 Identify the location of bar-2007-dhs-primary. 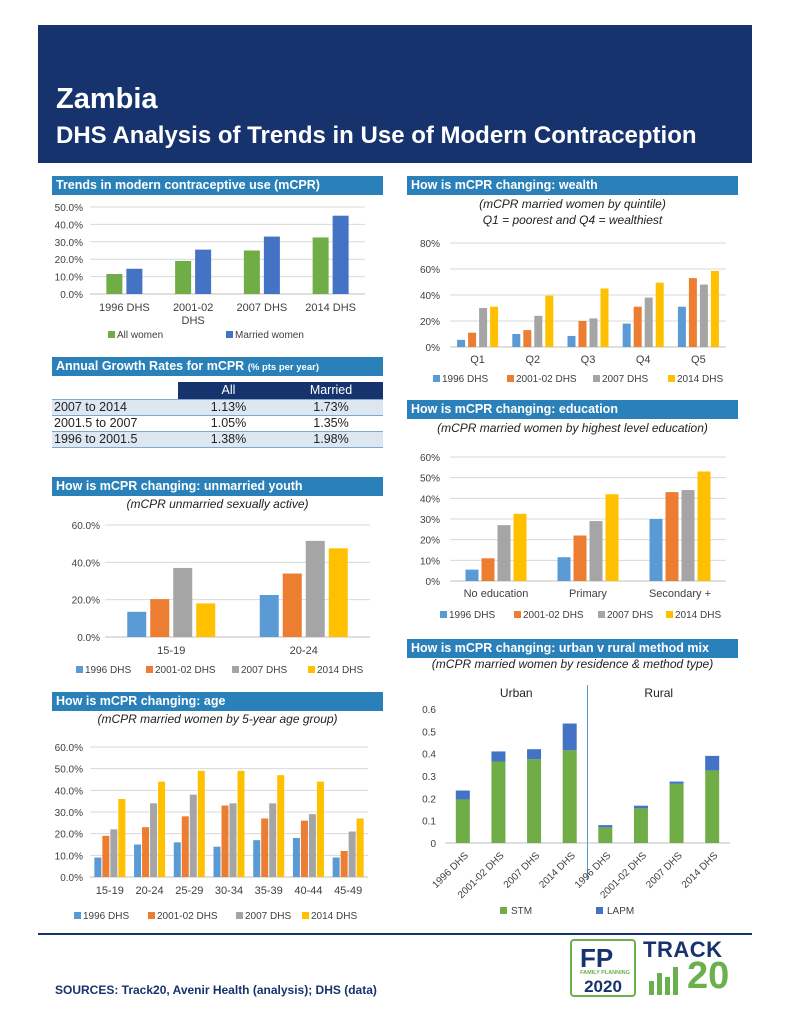
(596, 551).